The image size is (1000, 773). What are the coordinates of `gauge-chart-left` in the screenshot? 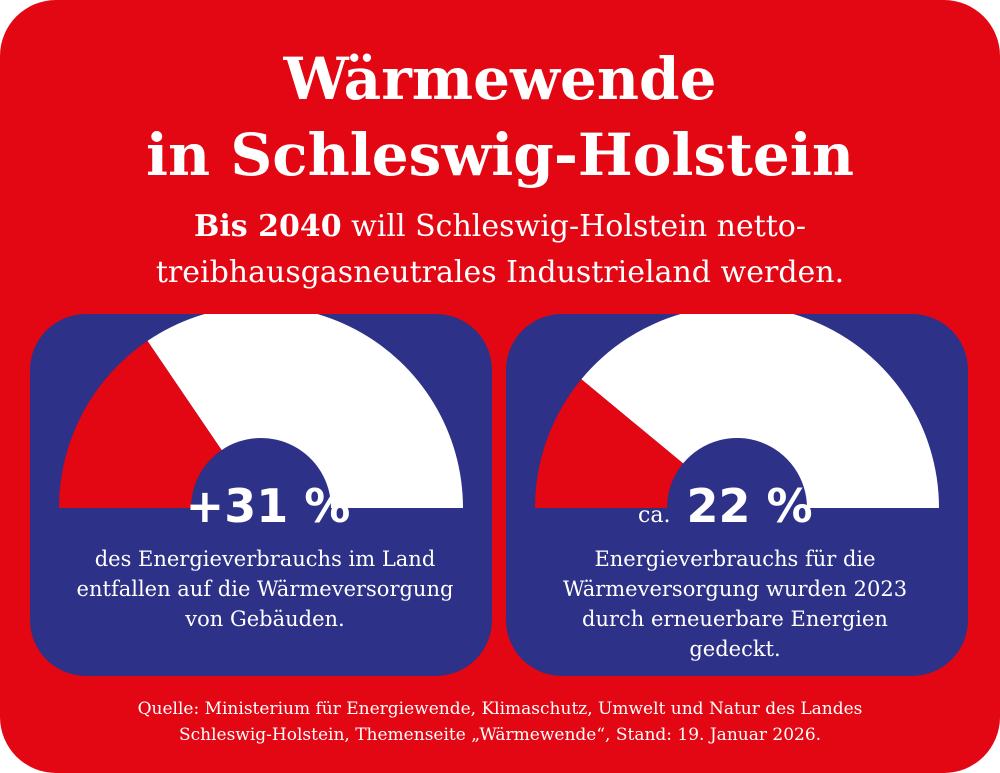 It's located at (261, 411).